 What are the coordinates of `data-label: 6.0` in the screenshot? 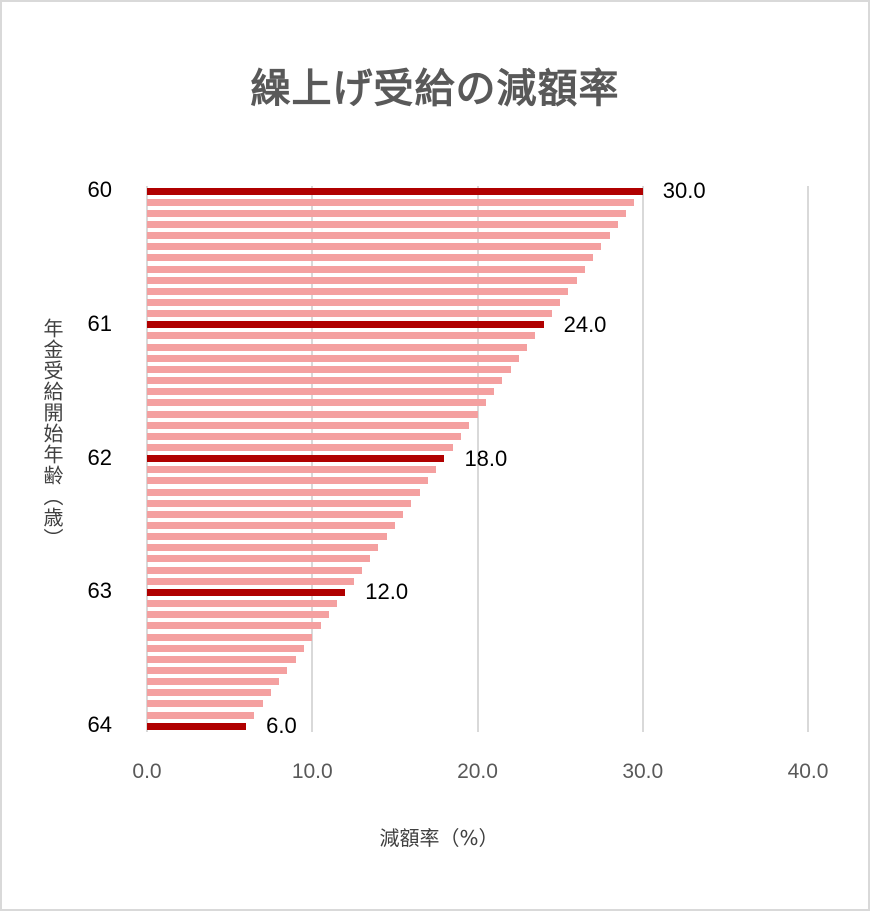 It's located at (281, 726).